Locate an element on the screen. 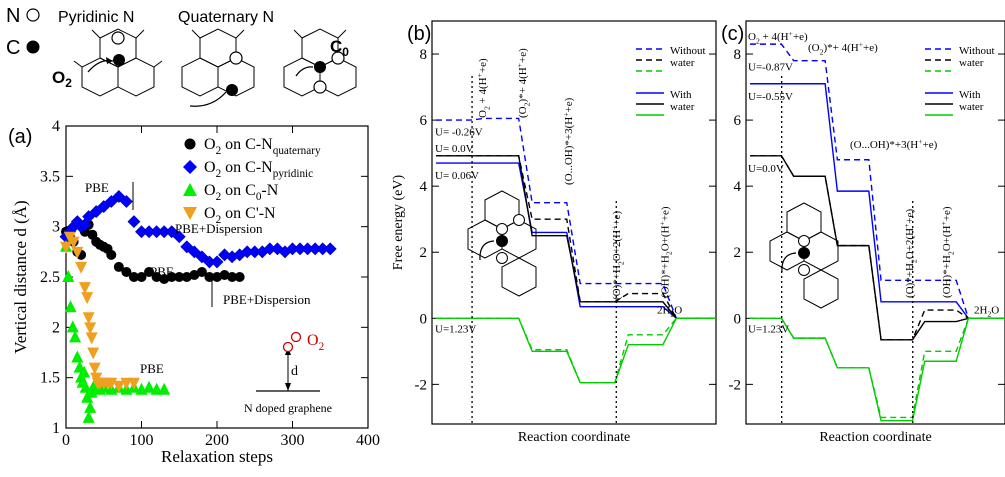 The height and width of the screenshot is (477, 1005). nitrogen-marker-icon is located at coordinates (33, 15).